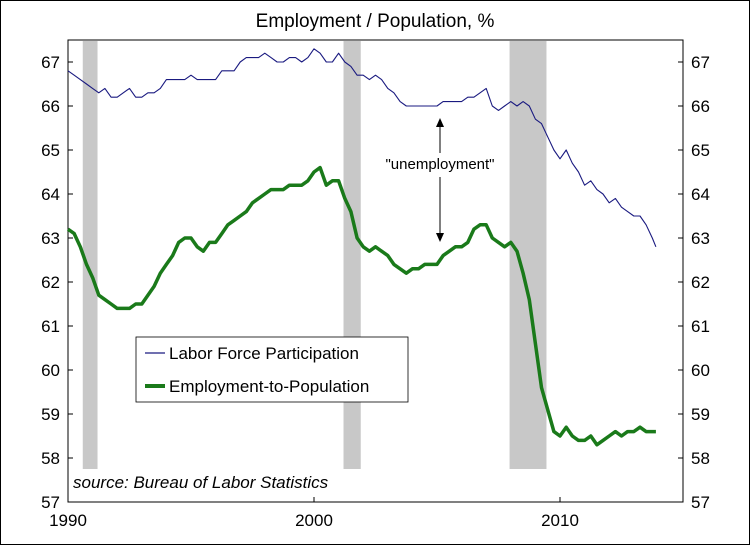  I want to click on y-tick-label-right-10: 67, so click(700, 62).